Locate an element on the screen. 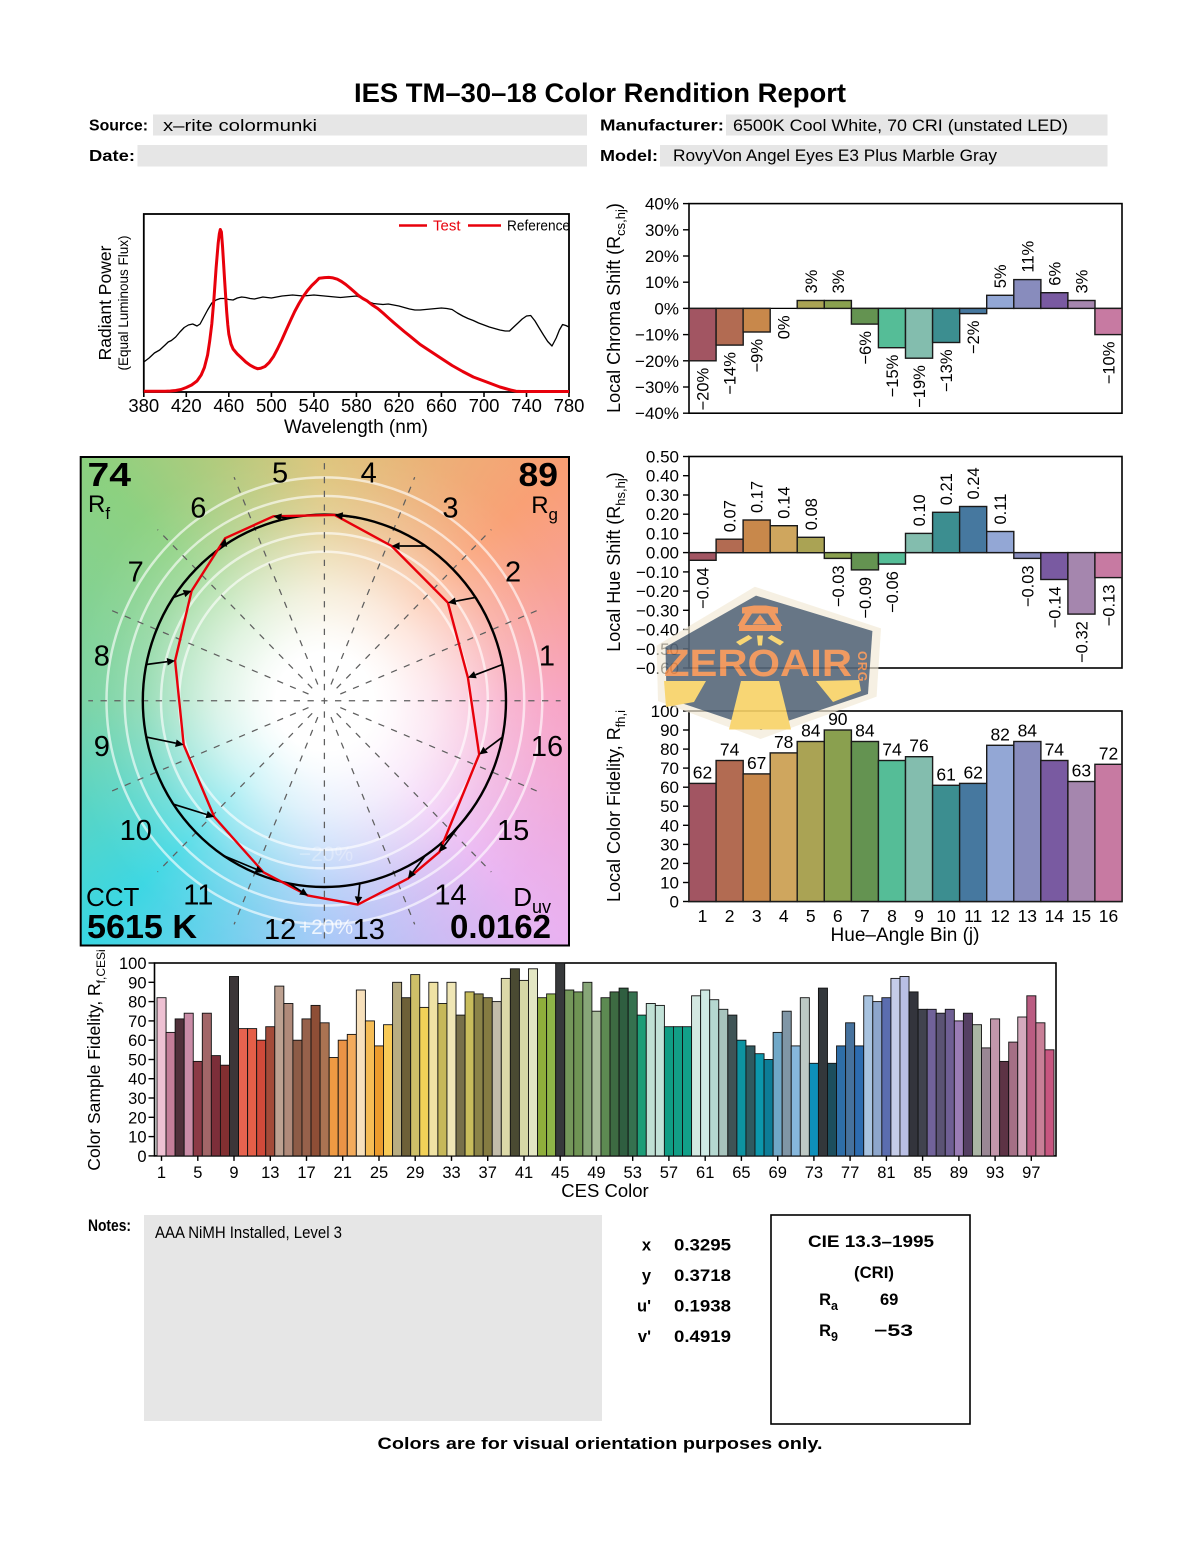  svg-text: 20 is located at coordinates (137, 1118).